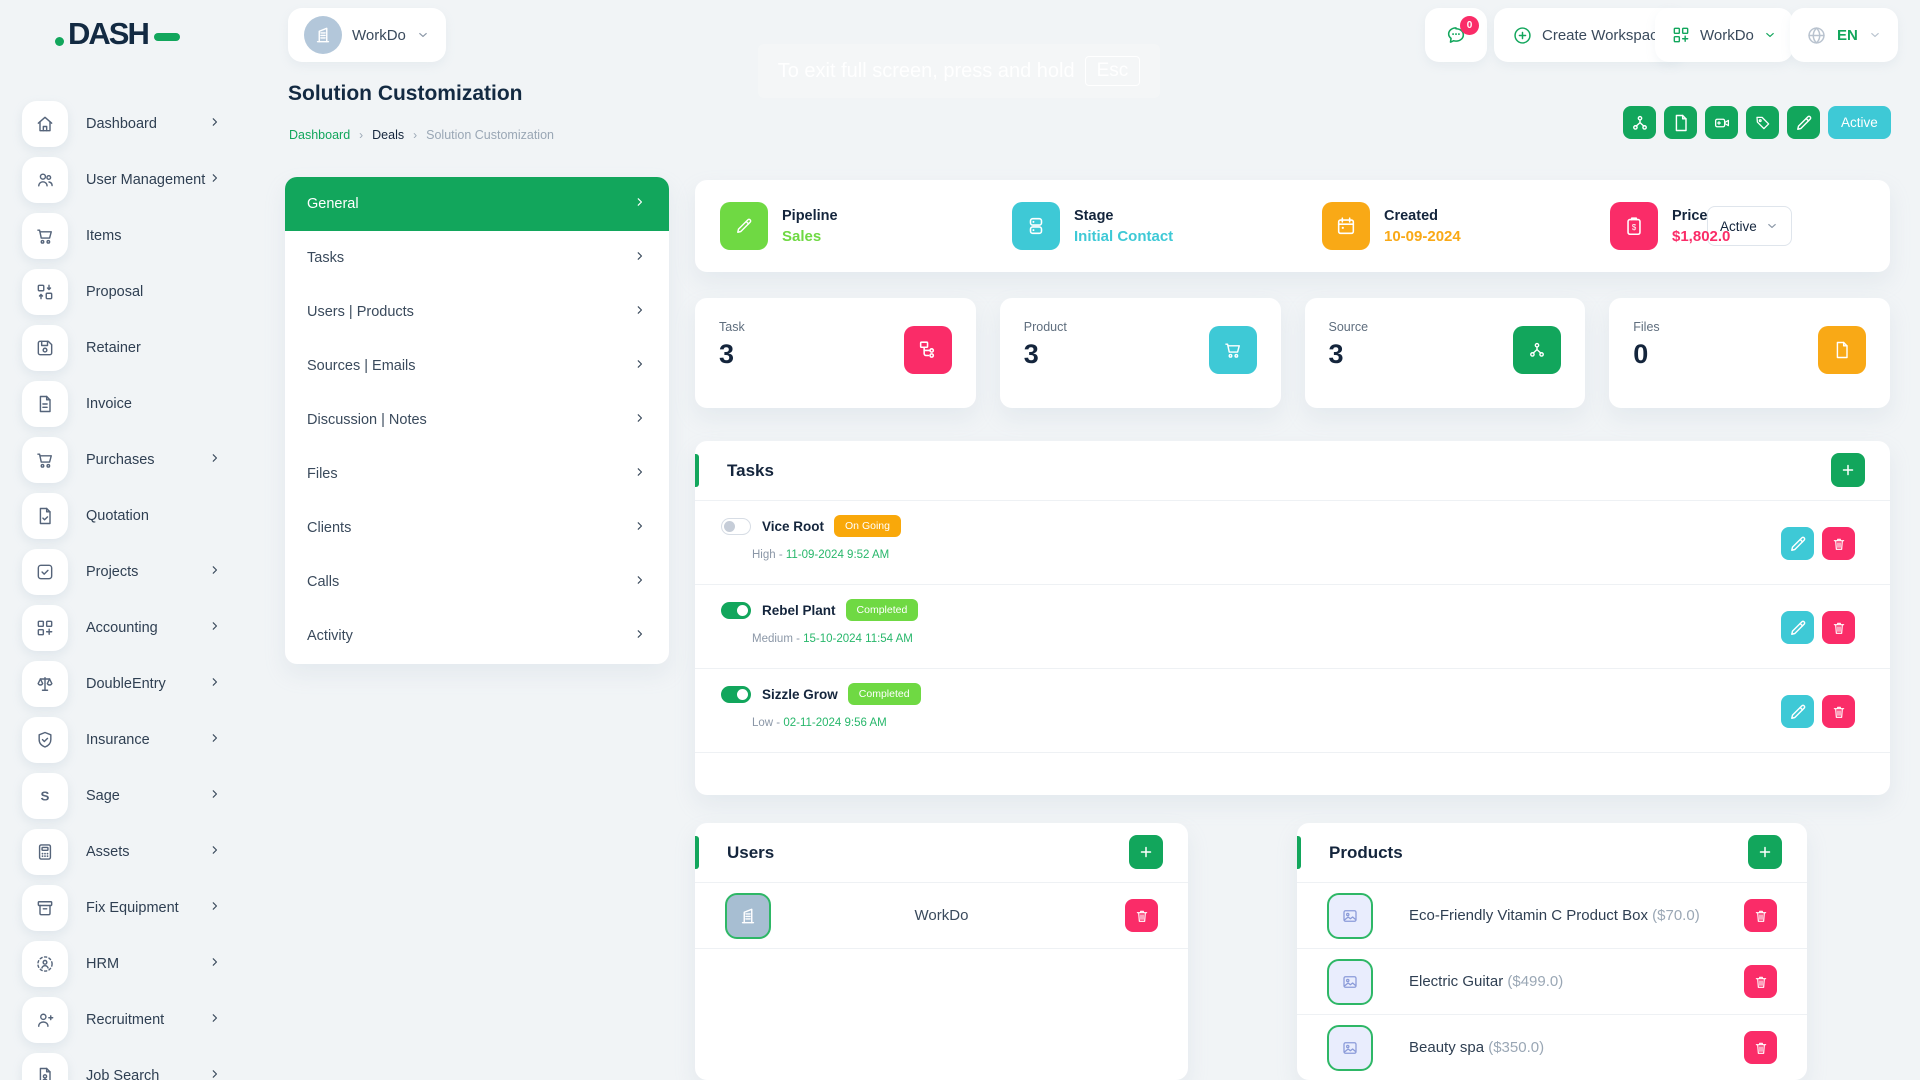  I want to click on summary-value: Sales, so click(802, 236).